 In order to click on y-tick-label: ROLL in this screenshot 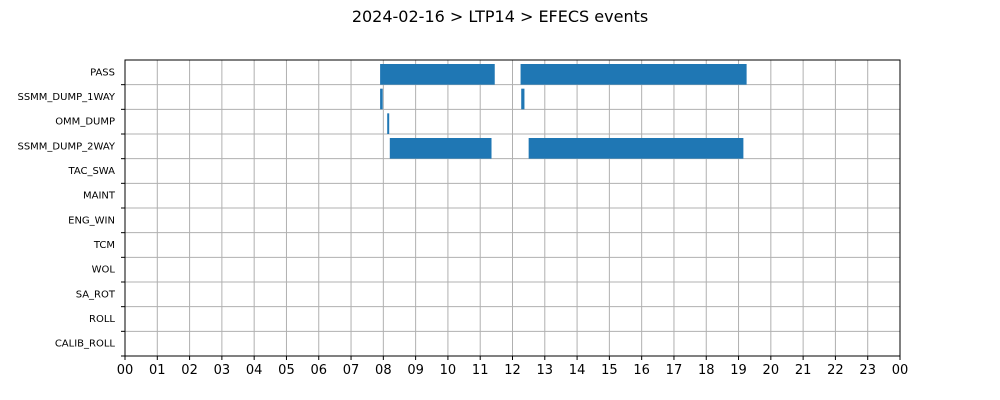, I will do `click(102, 319)`.